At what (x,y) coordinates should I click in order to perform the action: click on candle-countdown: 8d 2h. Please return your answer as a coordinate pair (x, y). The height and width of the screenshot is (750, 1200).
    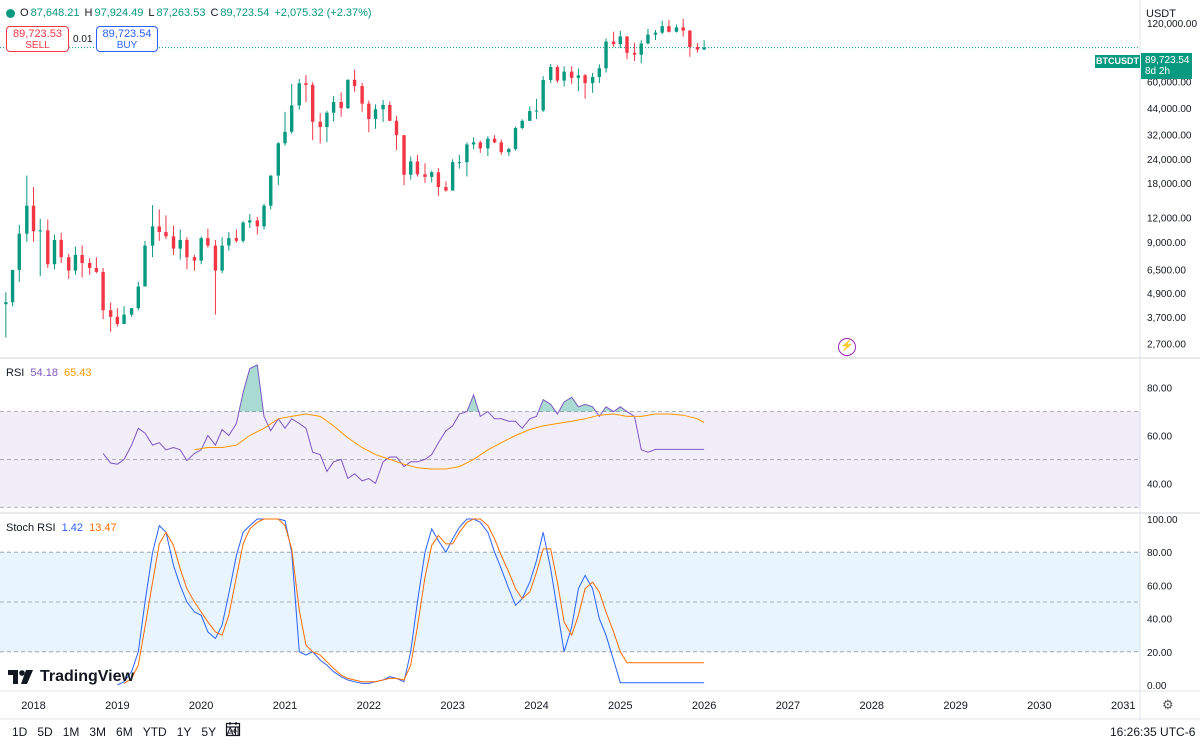
    Looking at the image, I should click on (1158, 71).